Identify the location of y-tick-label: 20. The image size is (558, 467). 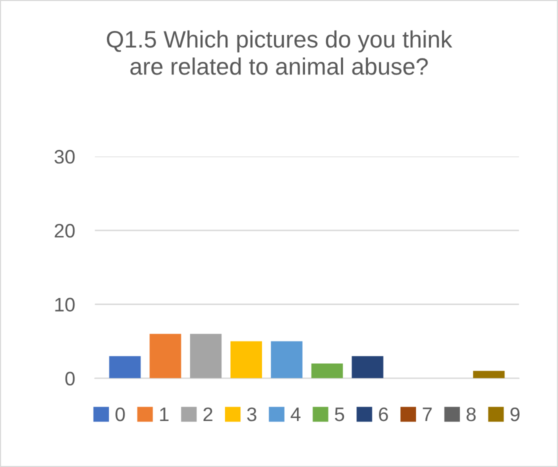
(64, 231).